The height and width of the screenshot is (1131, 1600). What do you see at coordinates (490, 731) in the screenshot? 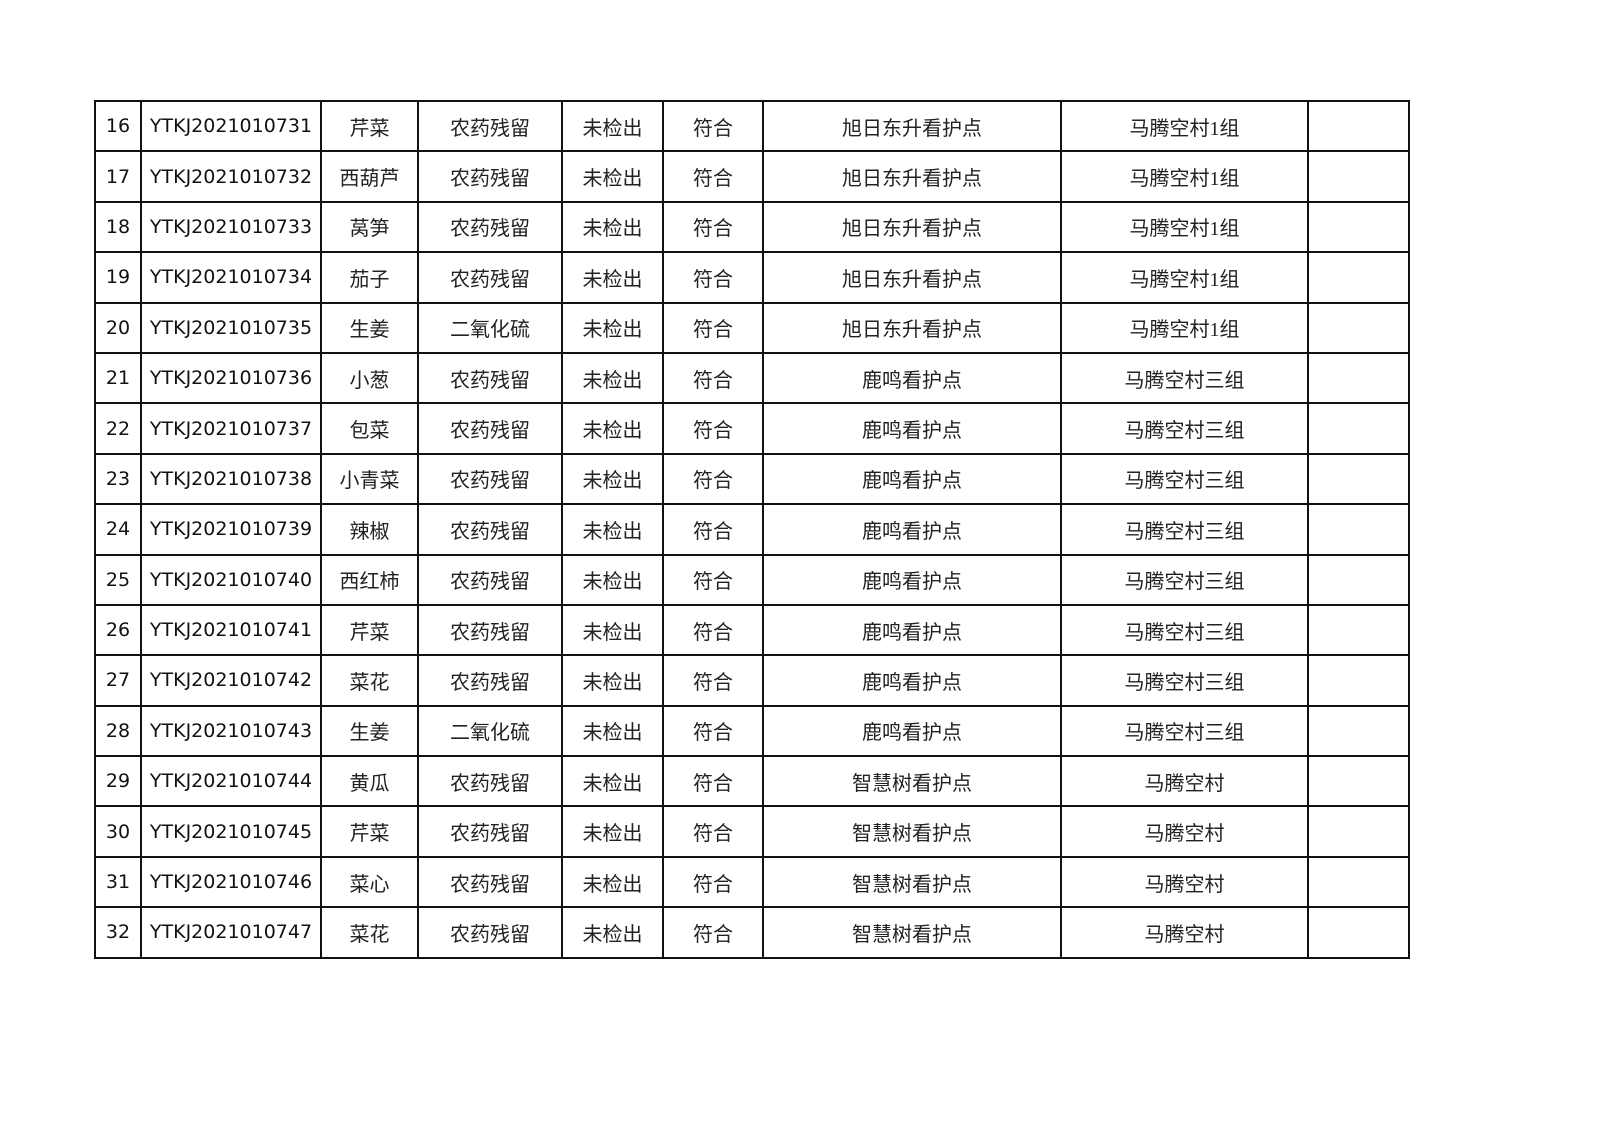
I see `test-item-cell: 二氧化硫` at bounding box center [490, 731].